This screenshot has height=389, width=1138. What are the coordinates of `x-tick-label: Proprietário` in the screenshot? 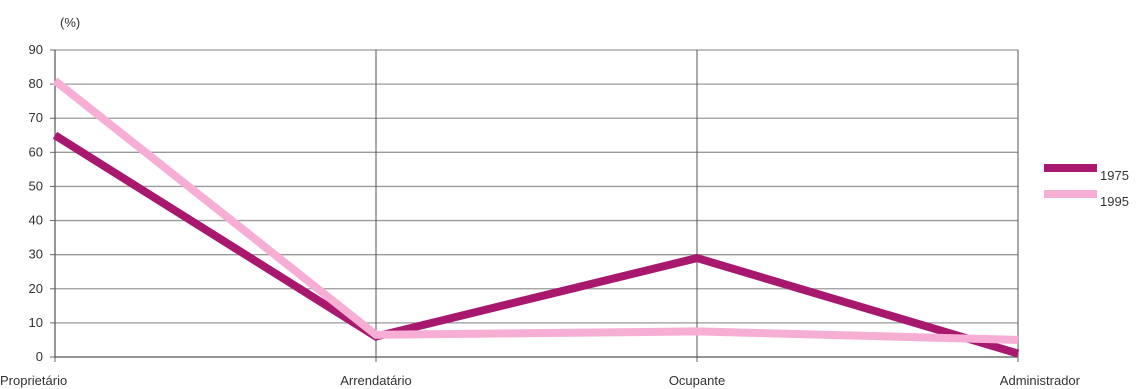 It's located at (33, 380).